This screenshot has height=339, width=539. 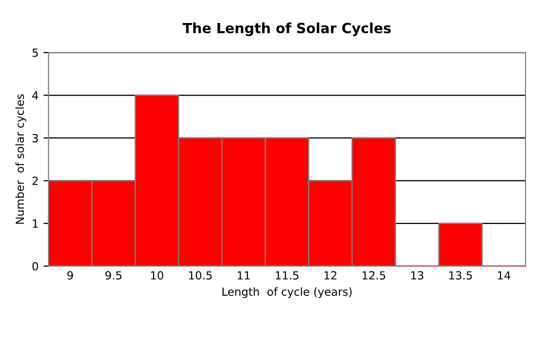 What do you see at coordinates (113, 275) in the screenshot?
I see `x-tick-label: 9.5` at bounding box center [113, 275].